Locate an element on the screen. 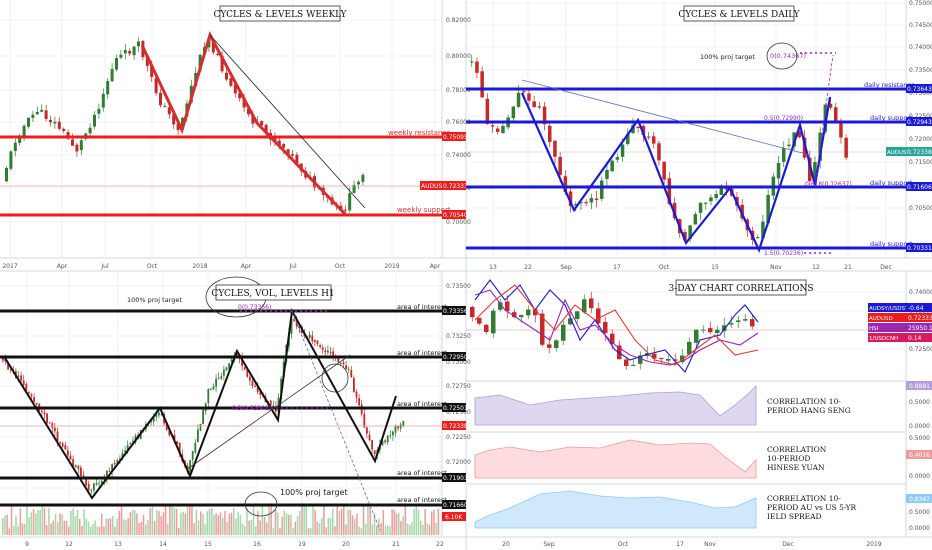 The width and height of the screenshot is (932, 550). sub2-area is located at coordinates (615, 459).